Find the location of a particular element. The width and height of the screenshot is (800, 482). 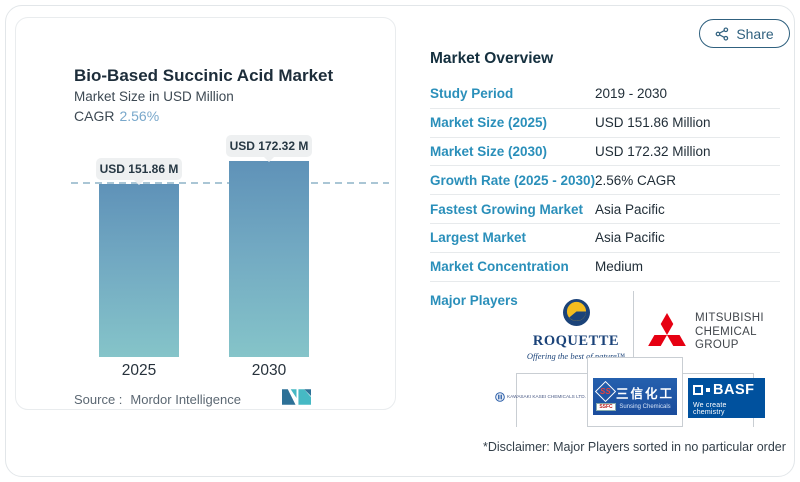

sunsing-cn-wordmark: 三信化工 is located at coordinates (644, 394).